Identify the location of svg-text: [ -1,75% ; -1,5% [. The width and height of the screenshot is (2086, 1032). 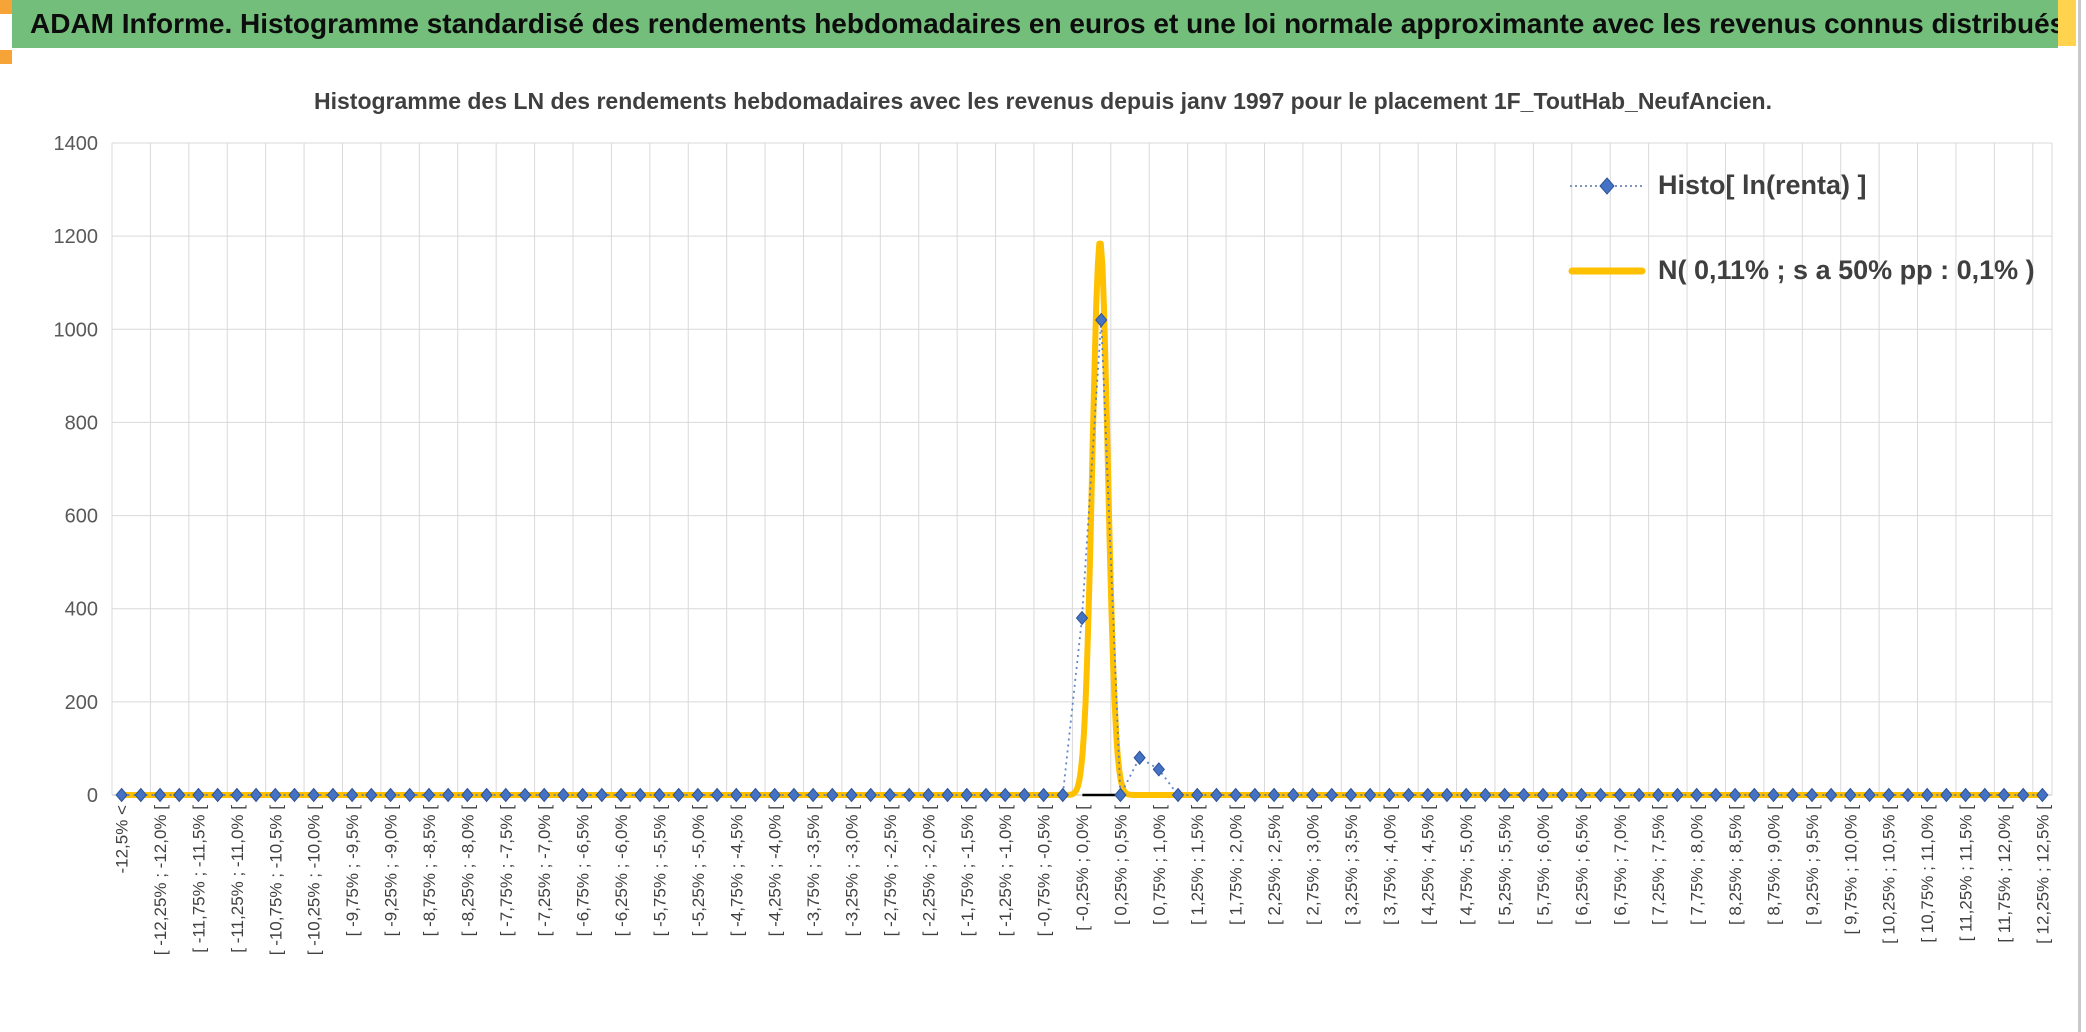
(967, 871).